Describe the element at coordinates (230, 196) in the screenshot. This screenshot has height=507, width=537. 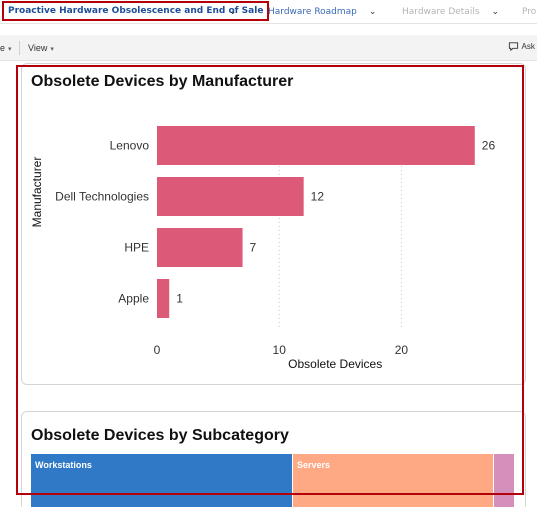
I see `bar-dell-technologies` at that location.